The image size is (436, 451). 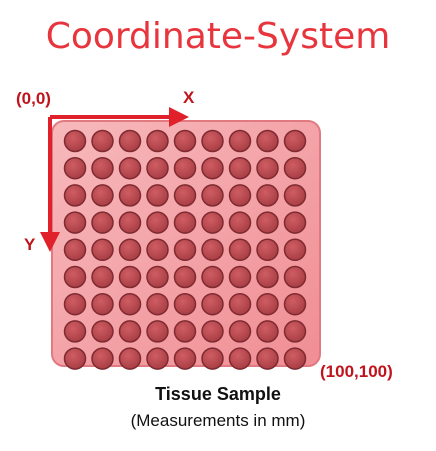 What do you see at coordinates (356, 371) in the screenshot?
I see `corner-label: (100,100)` at bounding box center [356, 371].